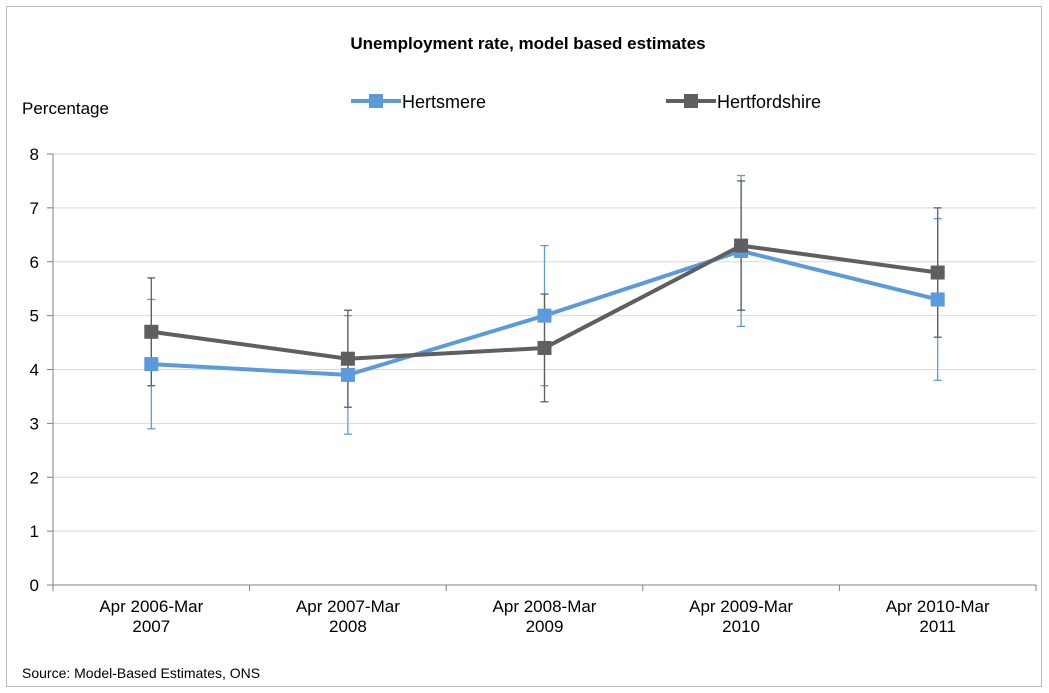  What do you see at coordinates (34, 477) in the screenshot?
I see `y-tick-label: 2` at bounding box center [34, 477].